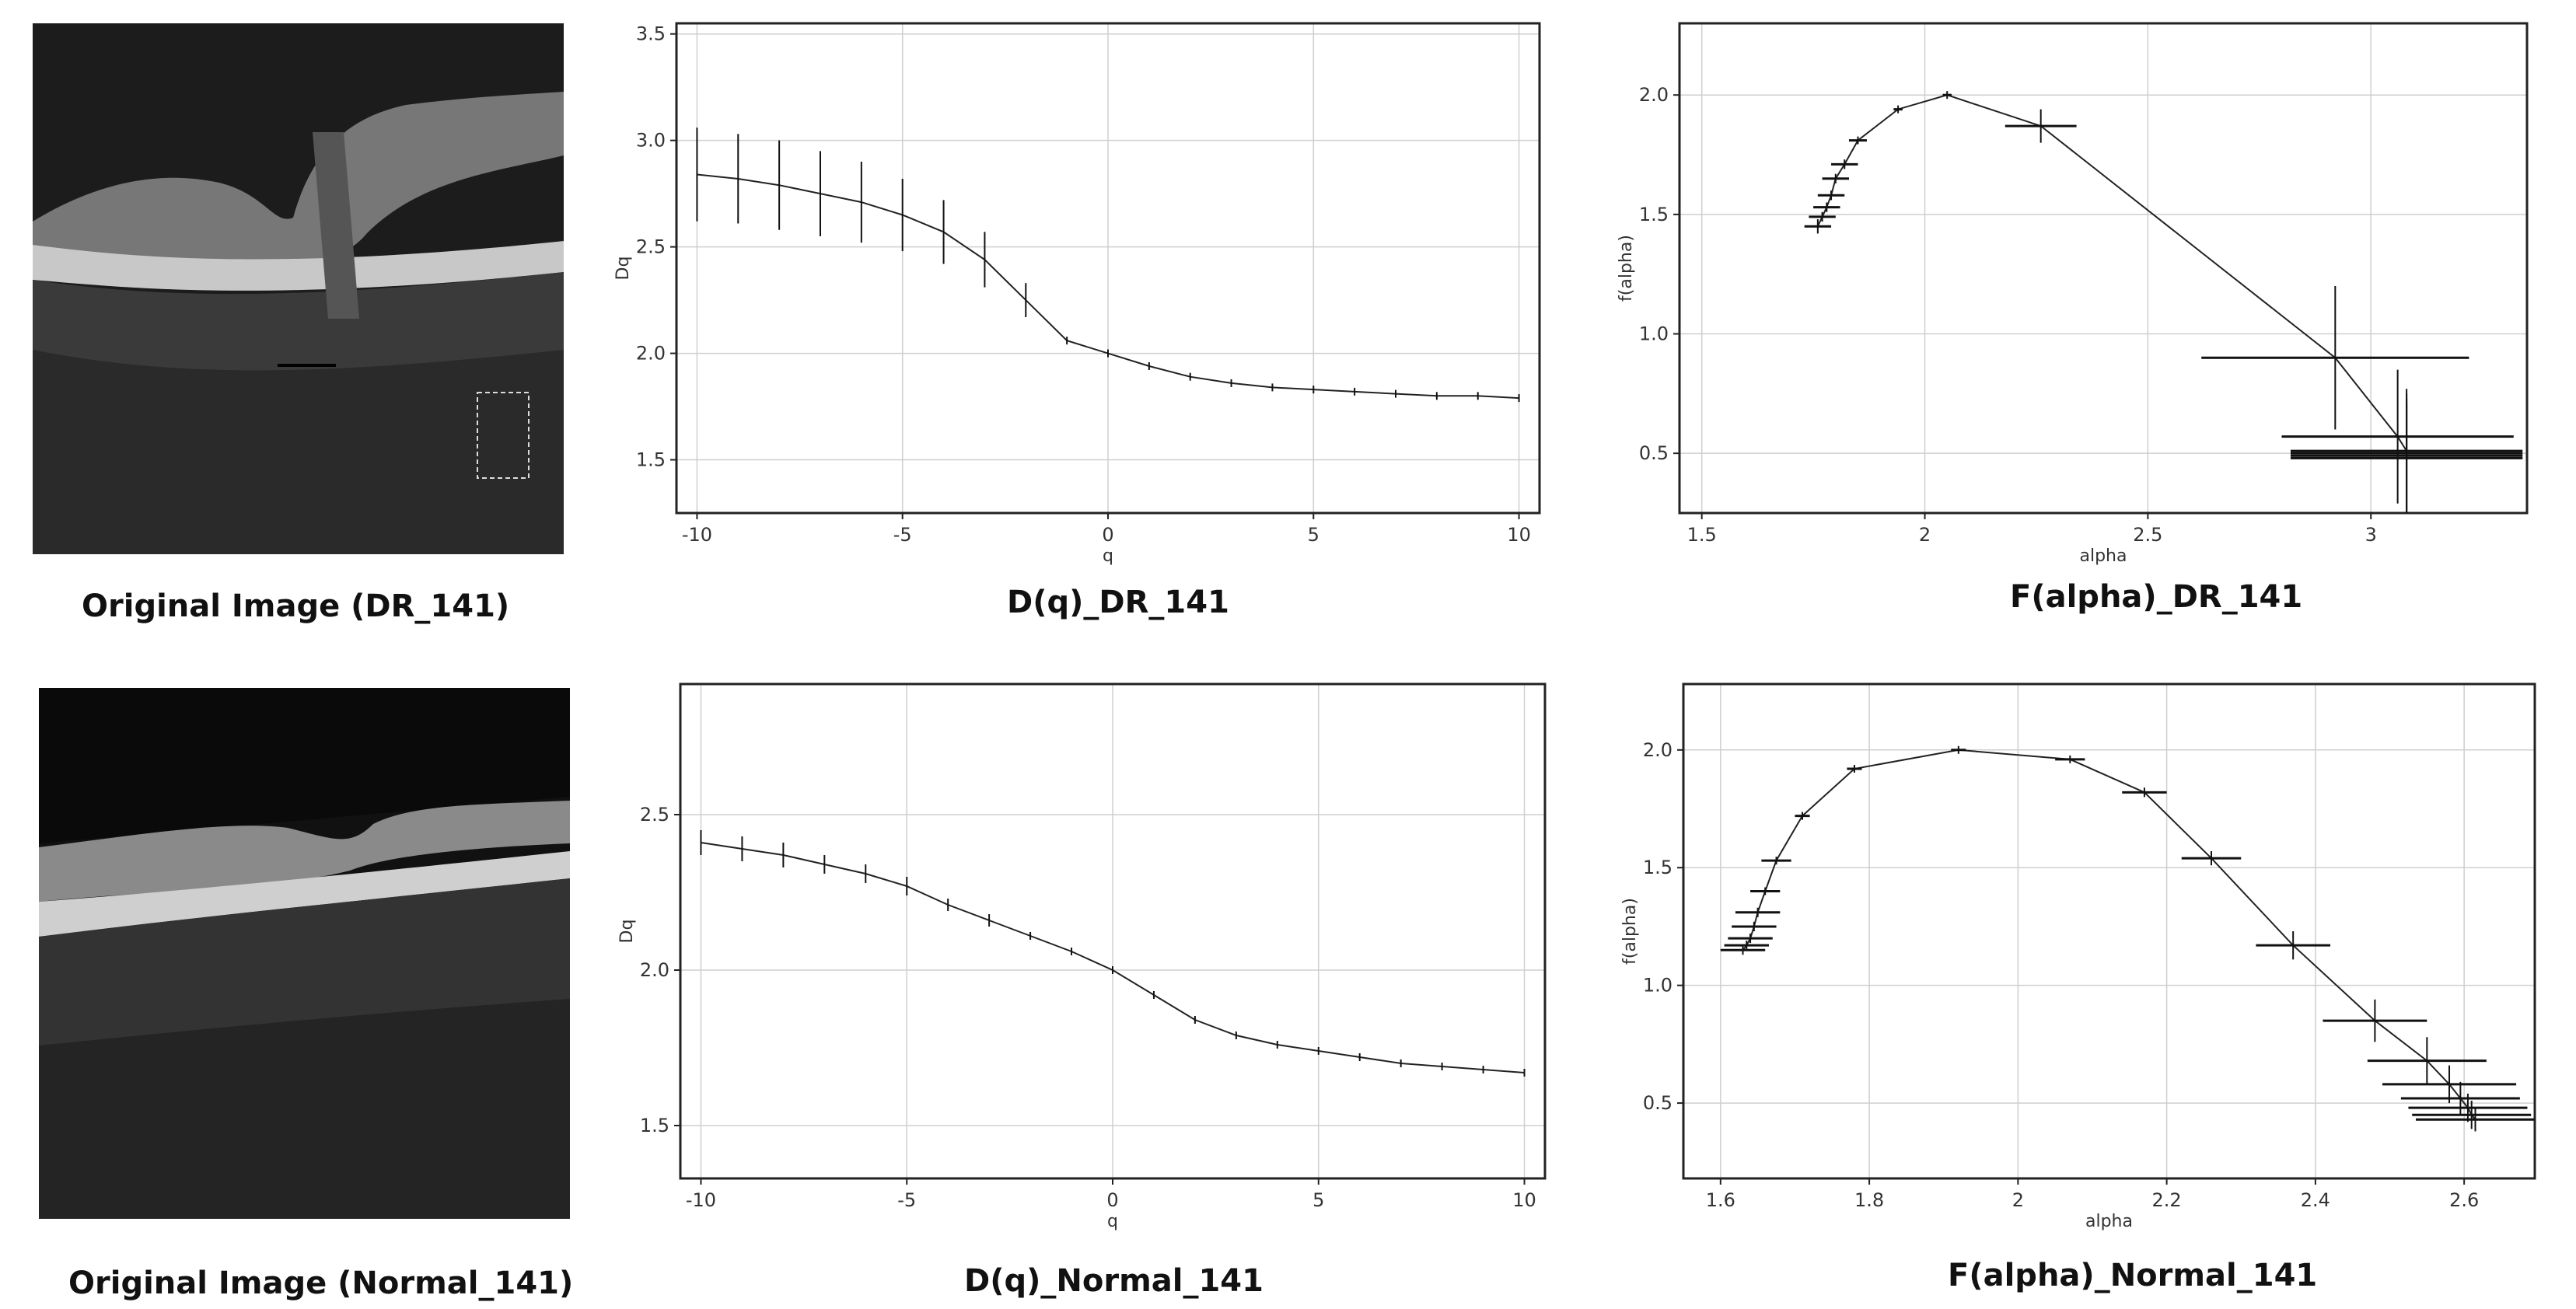  I want to click on original-image-normal, so click(304, 953).